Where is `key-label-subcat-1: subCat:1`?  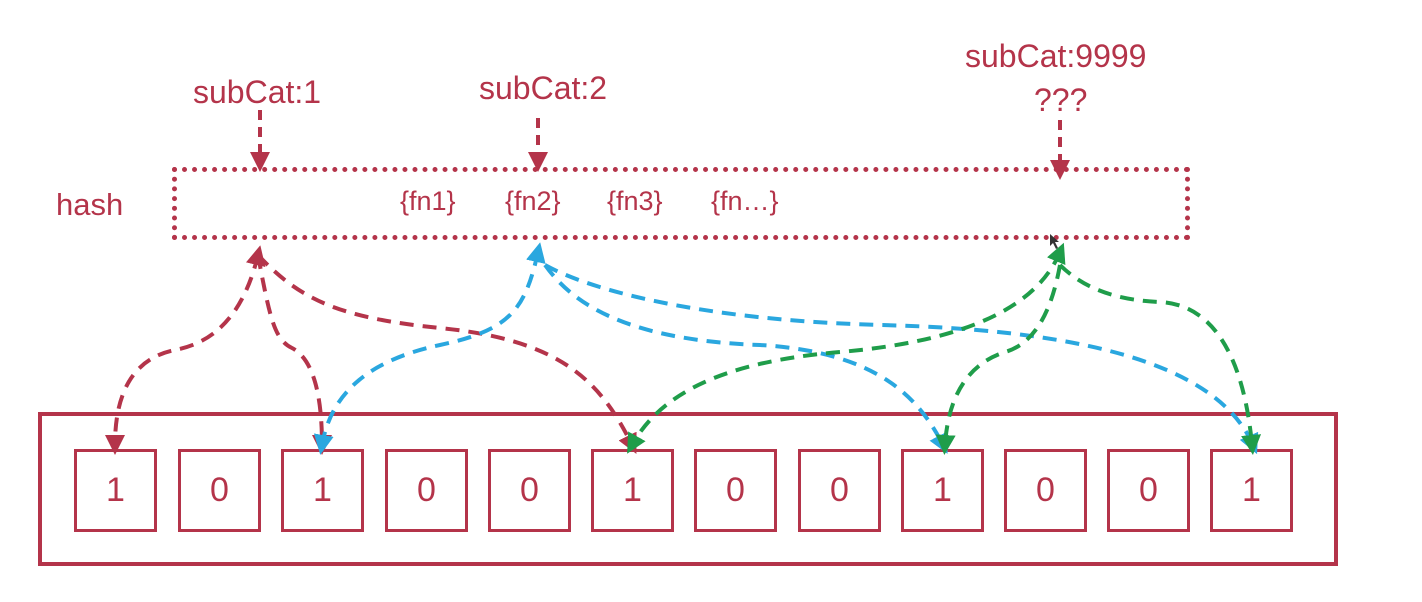 key-label-subcat-1: subCat:1 is located at coordinates (257, 92).